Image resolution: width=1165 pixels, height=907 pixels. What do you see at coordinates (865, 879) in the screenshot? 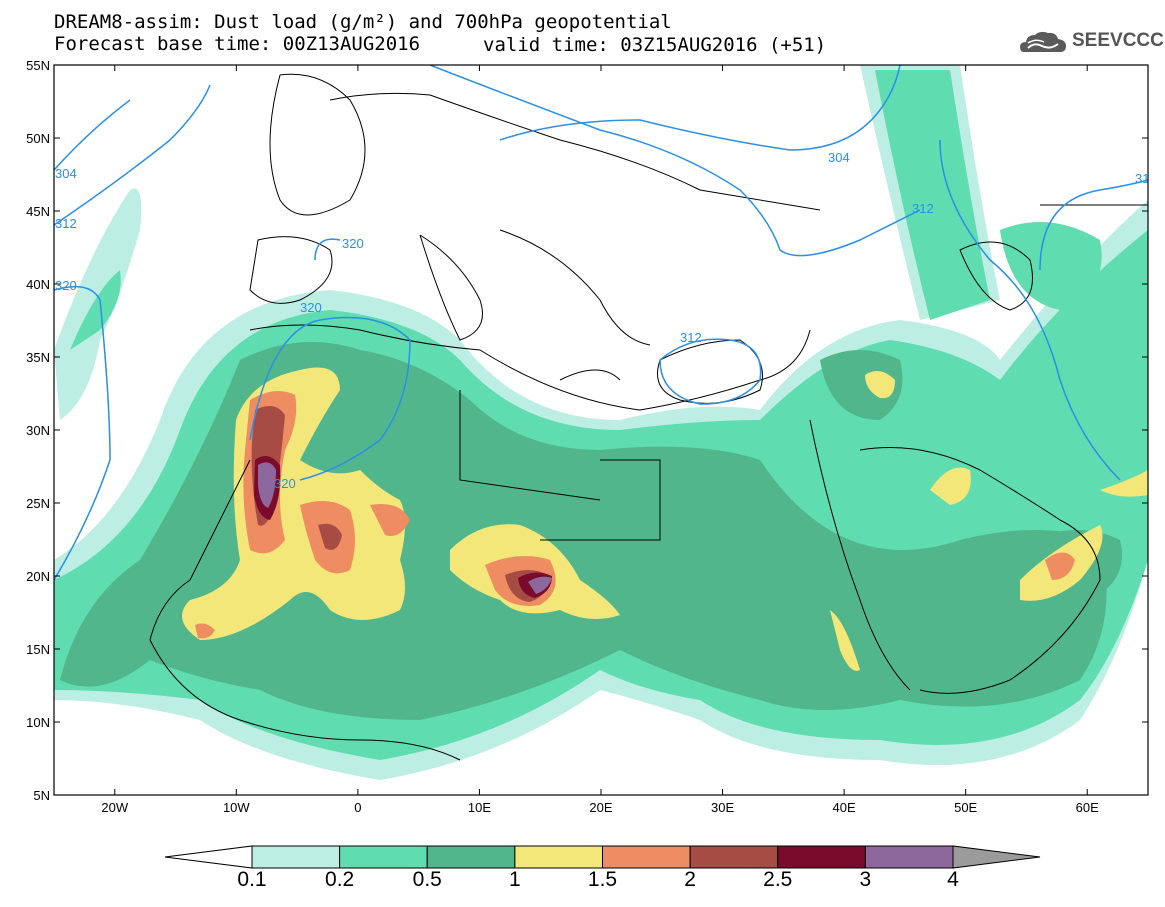
I see `colorbar-label: 3` at bounding box center [865, 879].